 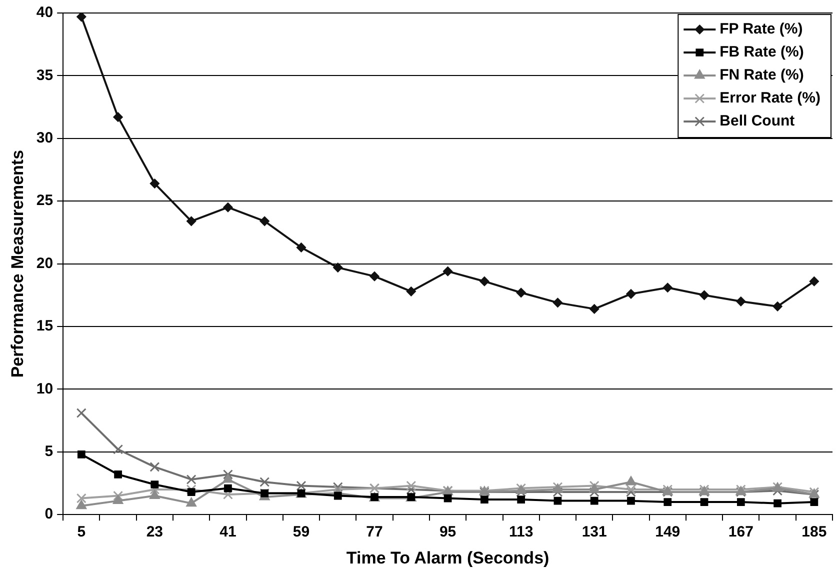 What do you see at coordinates (45, 389) in the screenshot?
I see `y-tick-label: 10` at bounding box center [45, 389].